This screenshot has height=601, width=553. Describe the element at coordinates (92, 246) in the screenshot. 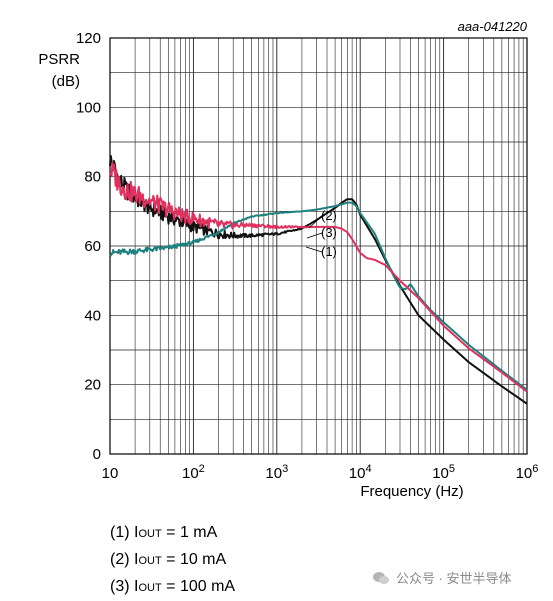

I see `y-tick-label: 60` at that location.